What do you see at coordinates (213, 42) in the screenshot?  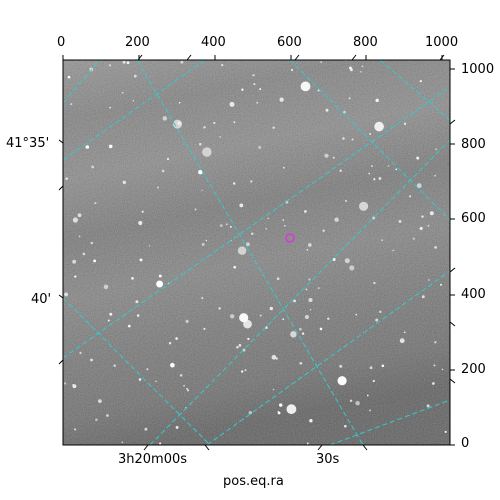 I see `top-tick-label: 400` at bounding box center [213, 42].